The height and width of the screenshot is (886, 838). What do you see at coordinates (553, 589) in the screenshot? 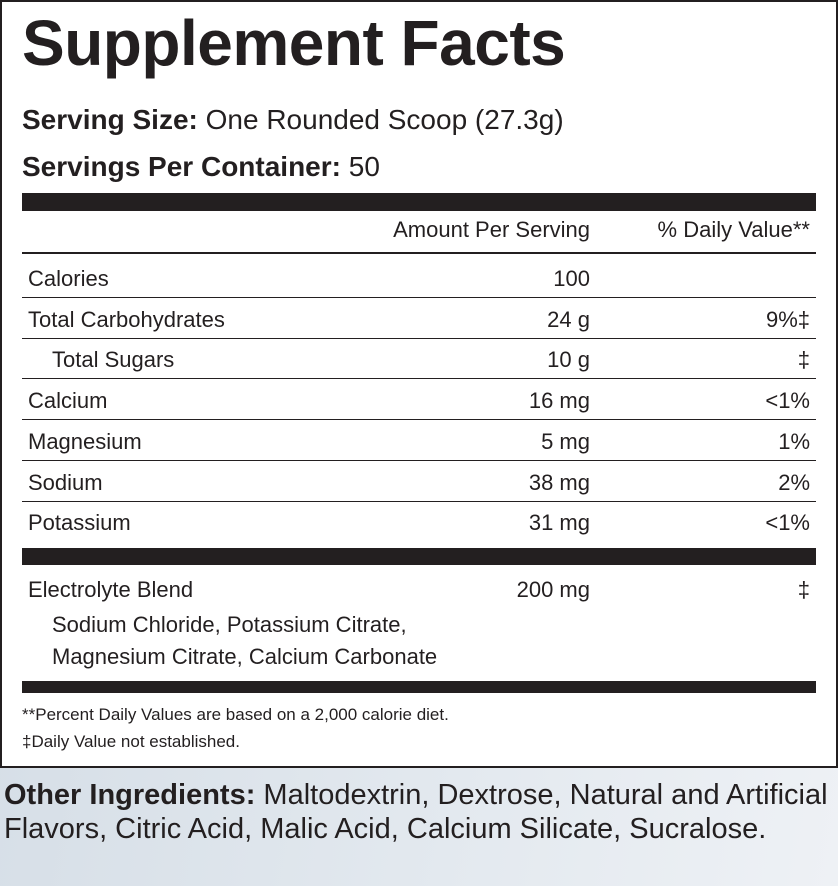
I see `blend-amount: 200 mg` at bounding box center [553, 589].